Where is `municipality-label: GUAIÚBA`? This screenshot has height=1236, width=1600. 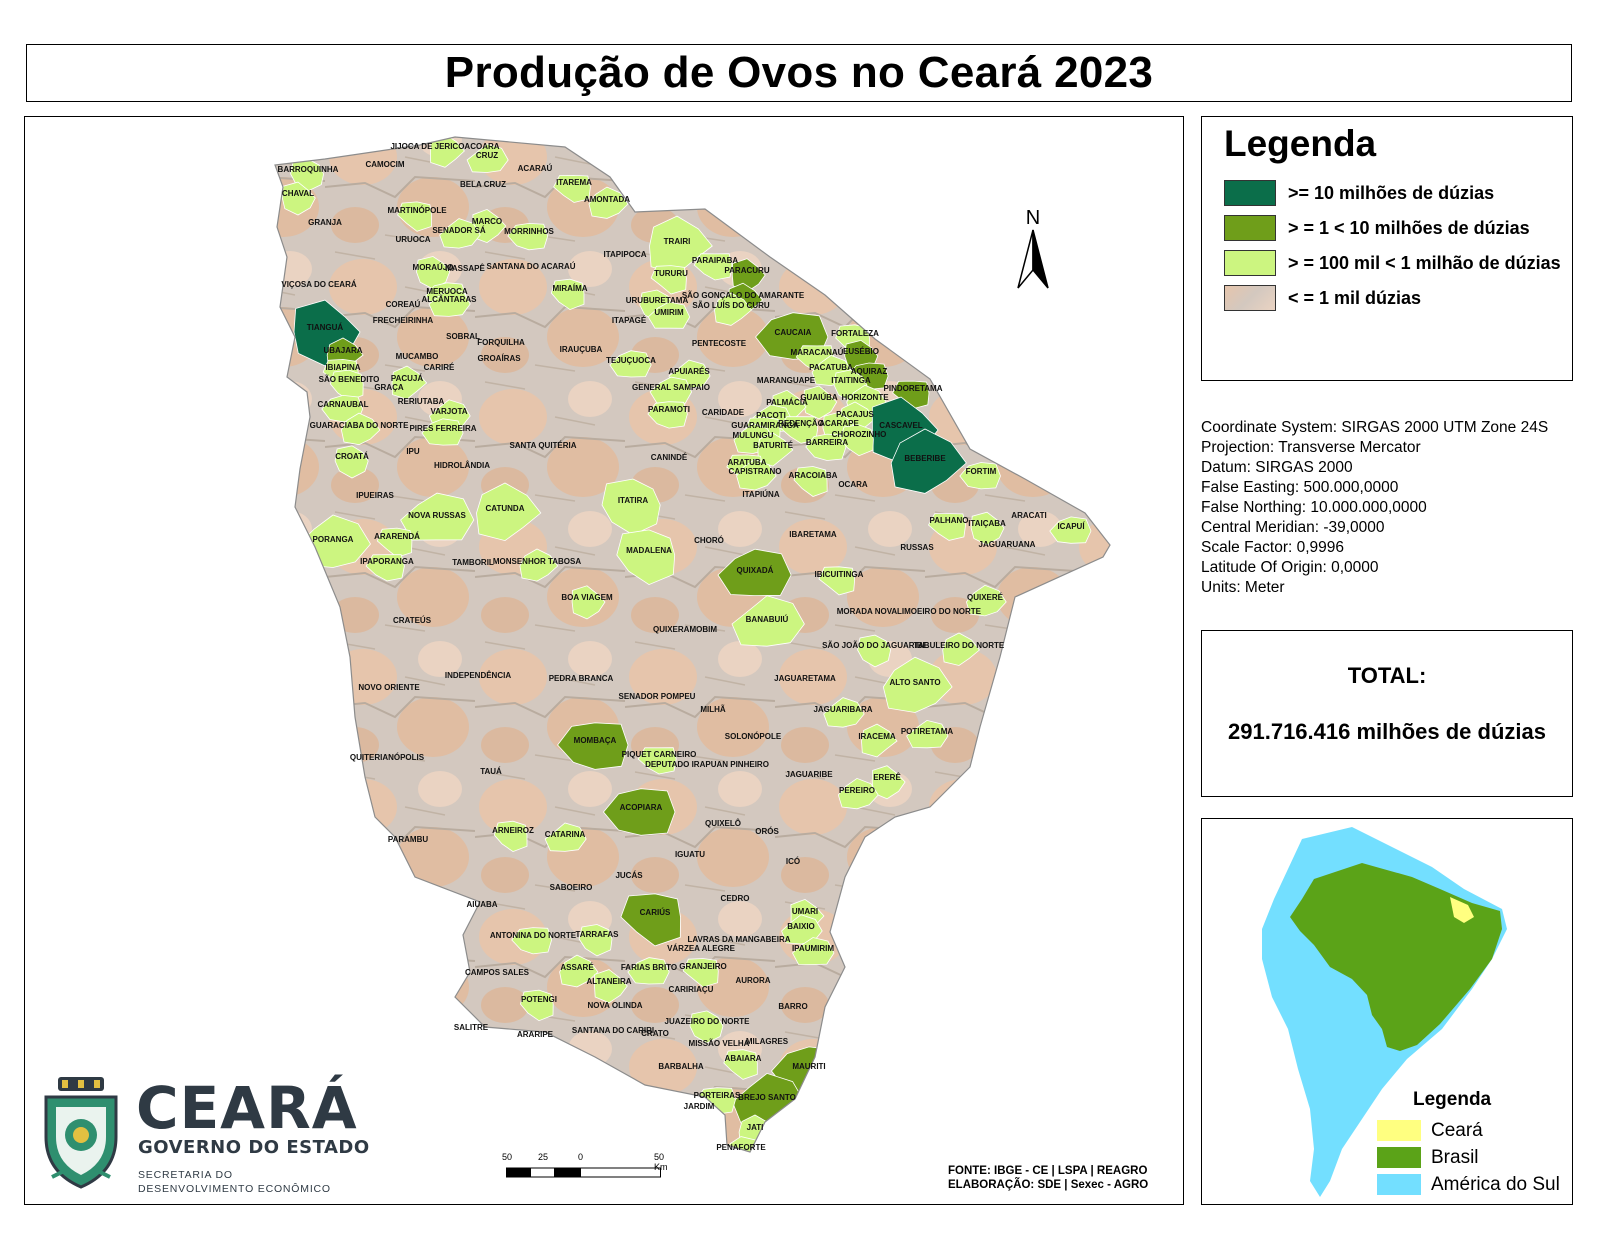 municipality-label: GUAIÚBA is located at coordinates (819, 397).